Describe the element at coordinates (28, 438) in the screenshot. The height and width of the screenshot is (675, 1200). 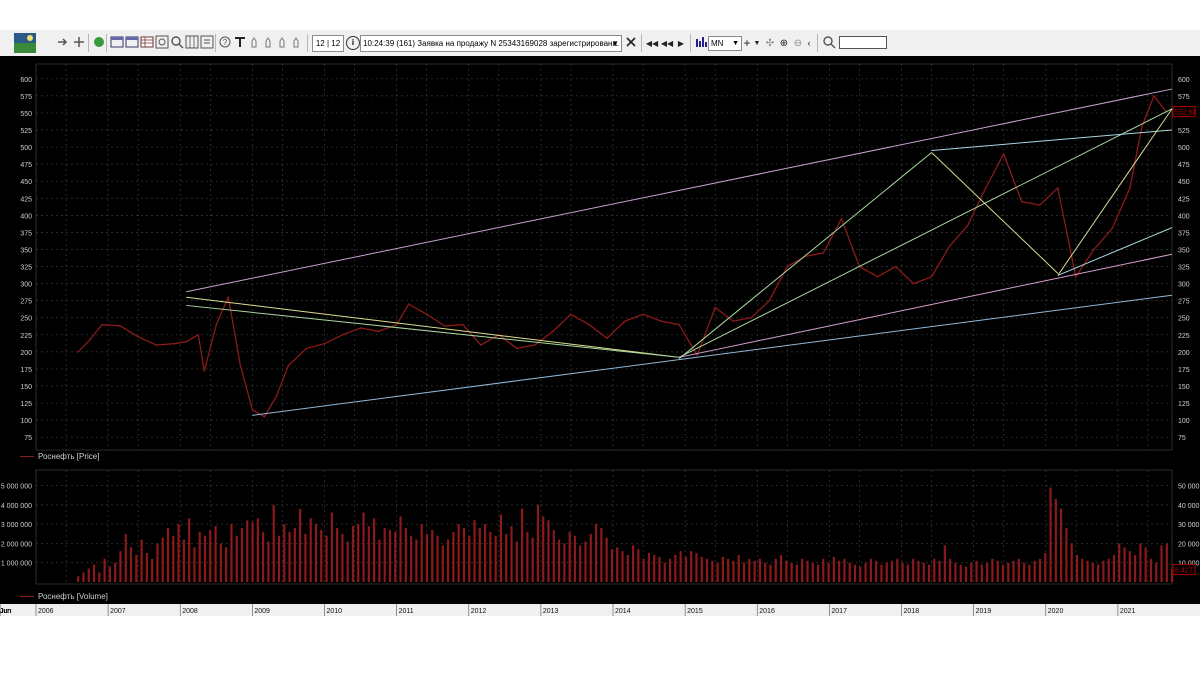
I see `price-tick-left: 75` at that location.